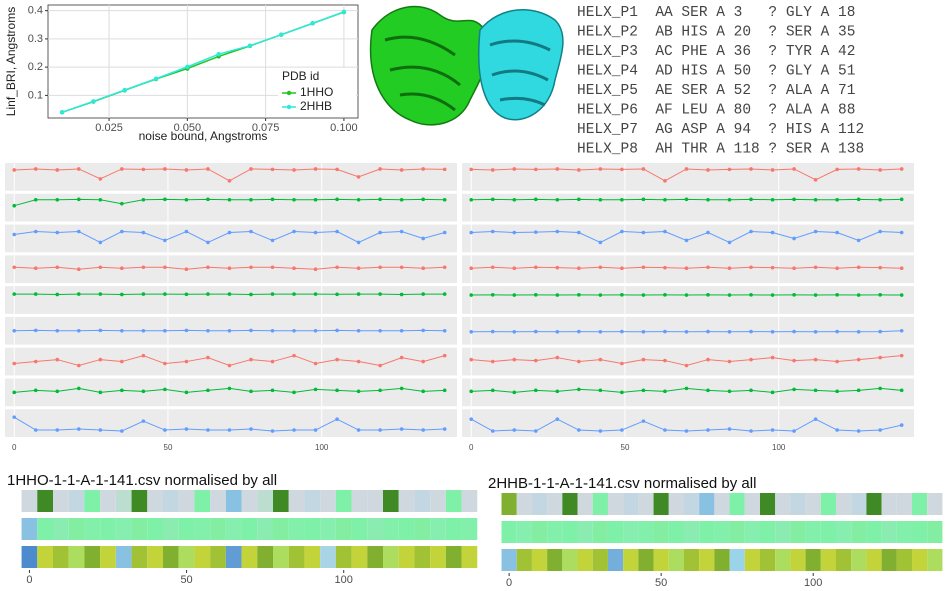  I want to click on table-row: HELX_P2 AB HIS A 20 ? SER A 35, so click(716, 32).